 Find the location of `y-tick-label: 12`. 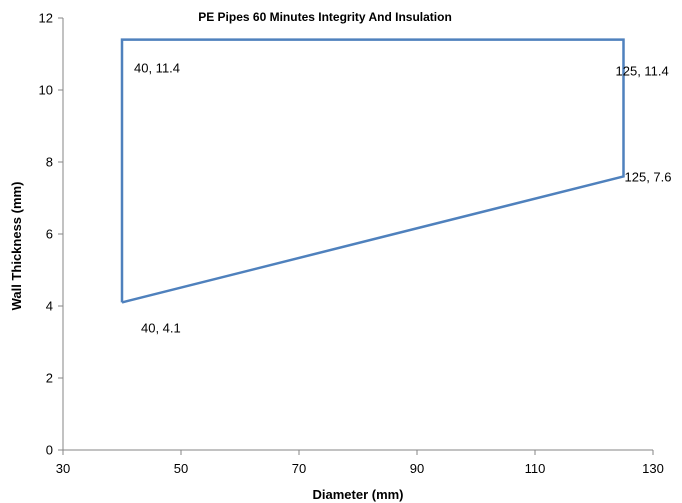

y-tick-label: 12 is located at coordinates (46, 18).